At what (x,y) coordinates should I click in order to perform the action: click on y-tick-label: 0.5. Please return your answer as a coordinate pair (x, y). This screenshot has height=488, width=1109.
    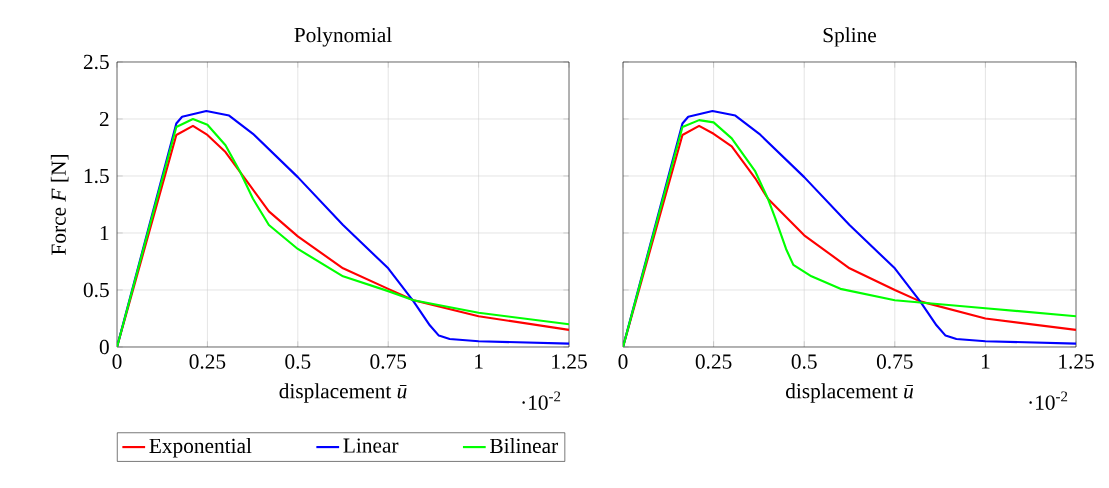
    Looking at the image, I should click on (96, 290).